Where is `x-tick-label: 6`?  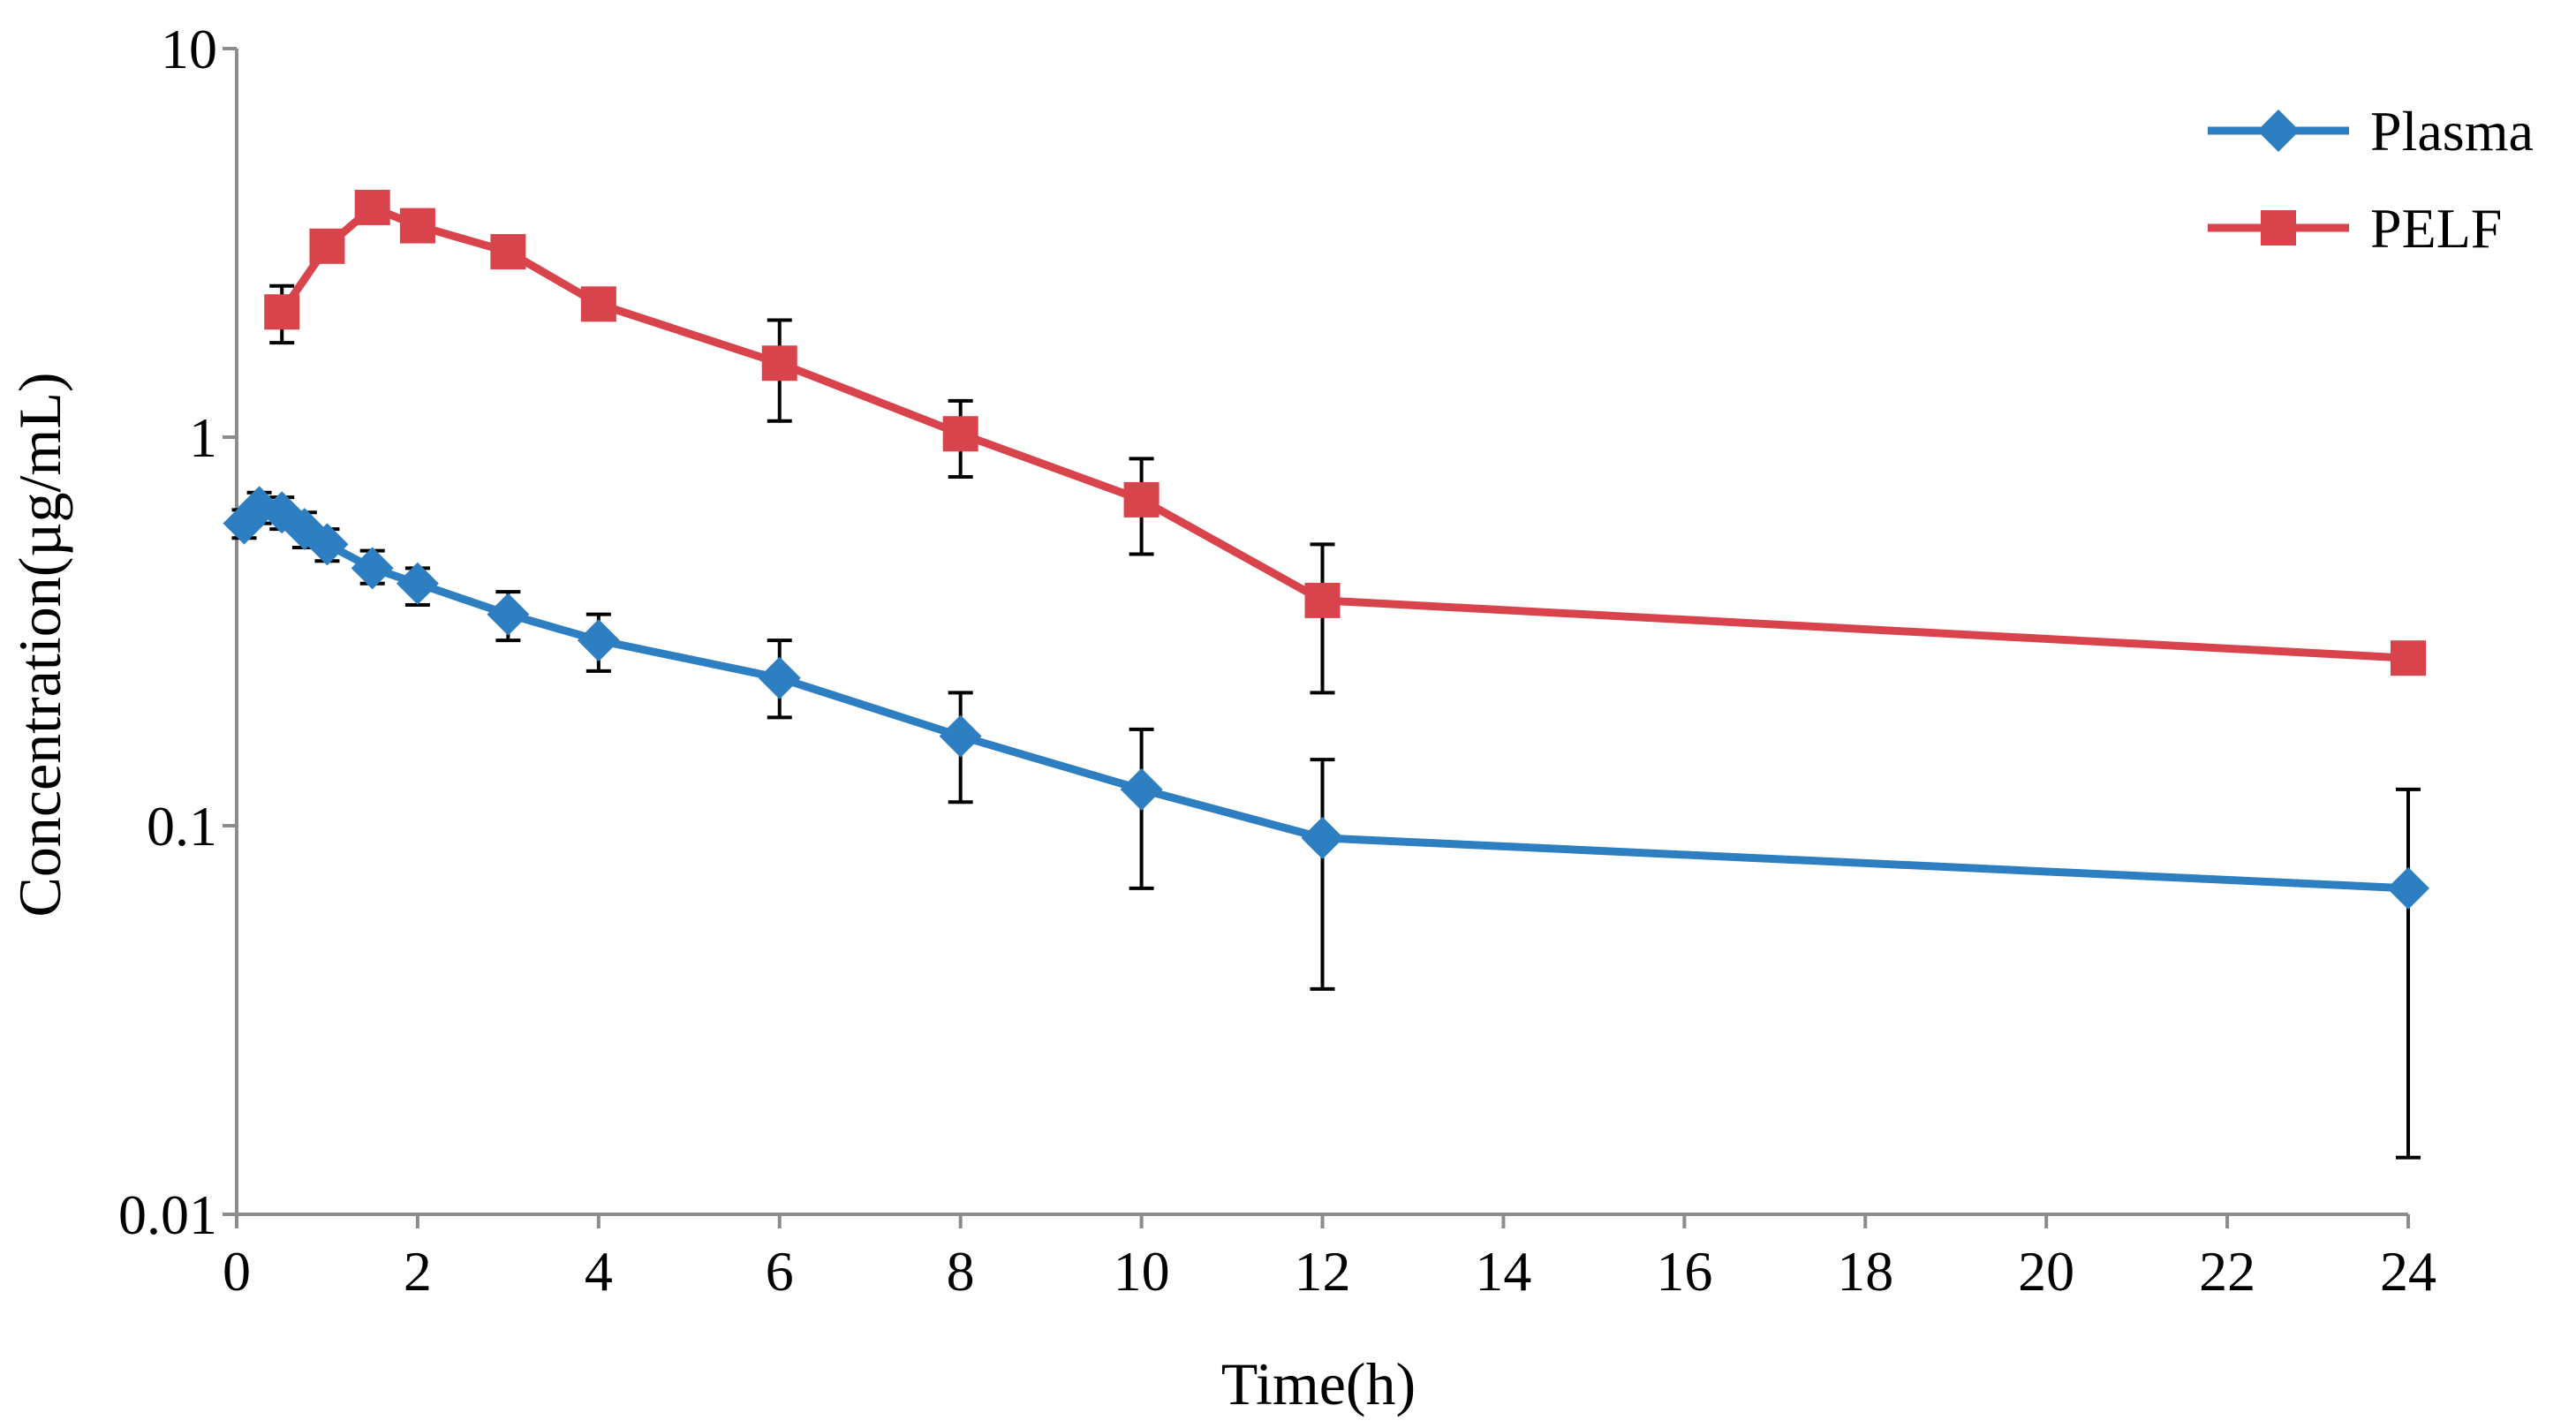
x-tick-label: 6 is located at coordinates (780, 1271).